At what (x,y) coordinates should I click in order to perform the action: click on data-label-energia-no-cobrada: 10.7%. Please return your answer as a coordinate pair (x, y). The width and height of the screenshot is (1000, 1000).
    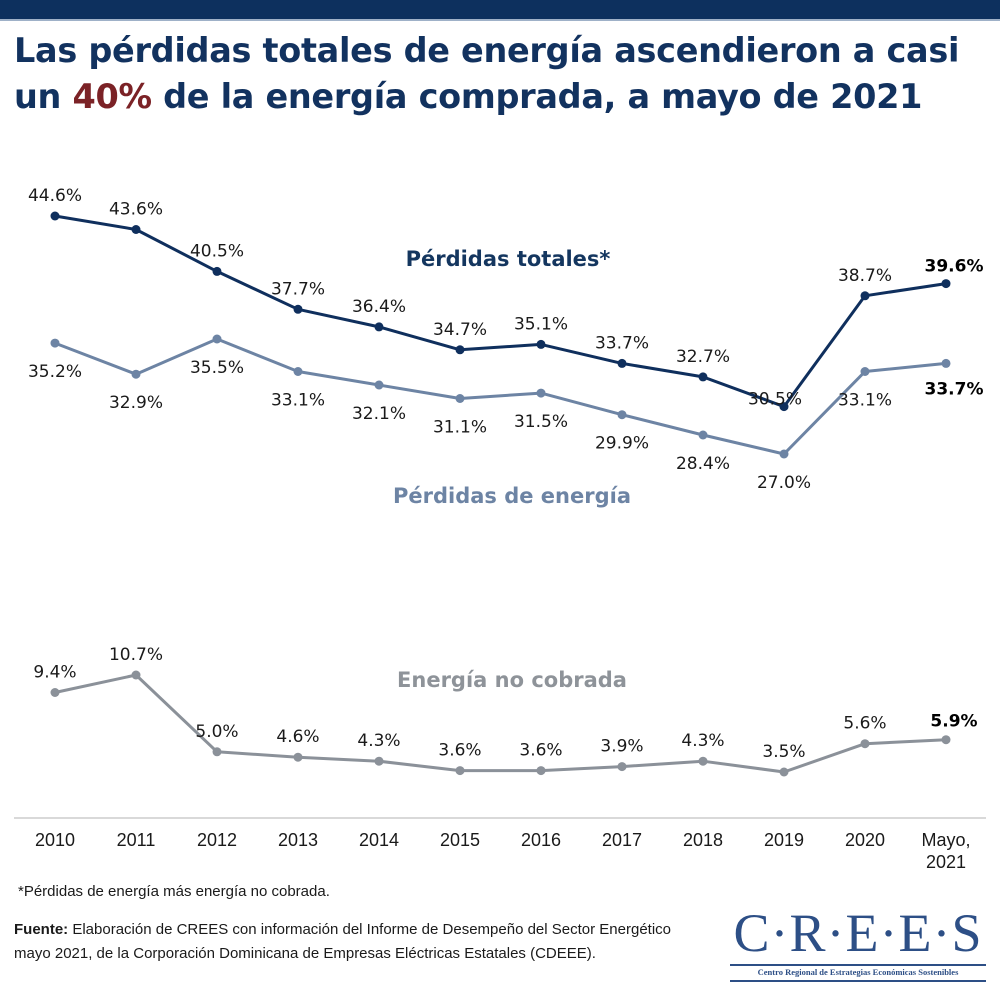
    Looking at the image, I should click on (136, 655).